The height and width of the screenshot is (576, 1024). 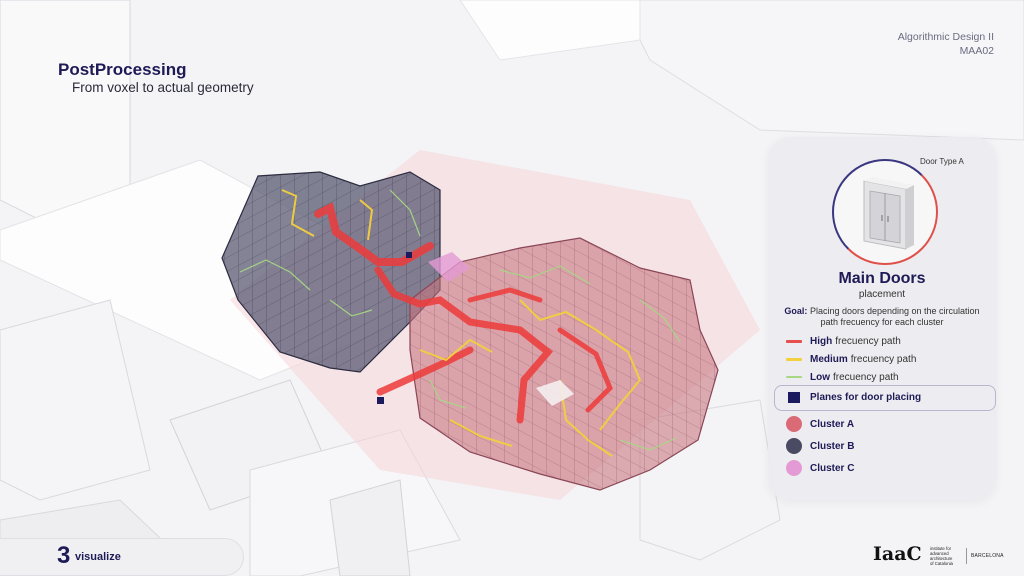 I want to click on legend-cluster-c: Cluster C, so click(x=820, y=468).